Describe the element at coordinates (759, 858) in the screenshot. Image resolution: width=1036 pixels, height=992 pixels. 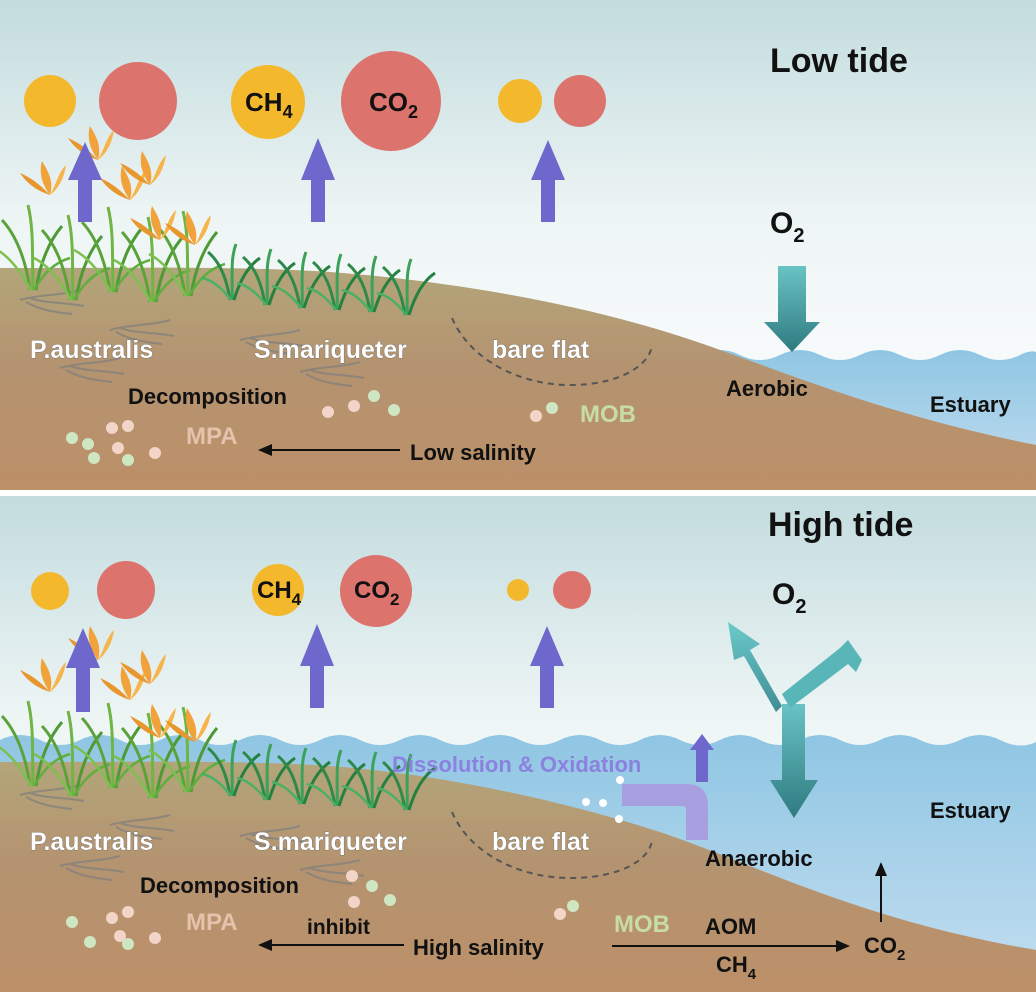
I see `anaerobic-label: Anaerobic` at that location.